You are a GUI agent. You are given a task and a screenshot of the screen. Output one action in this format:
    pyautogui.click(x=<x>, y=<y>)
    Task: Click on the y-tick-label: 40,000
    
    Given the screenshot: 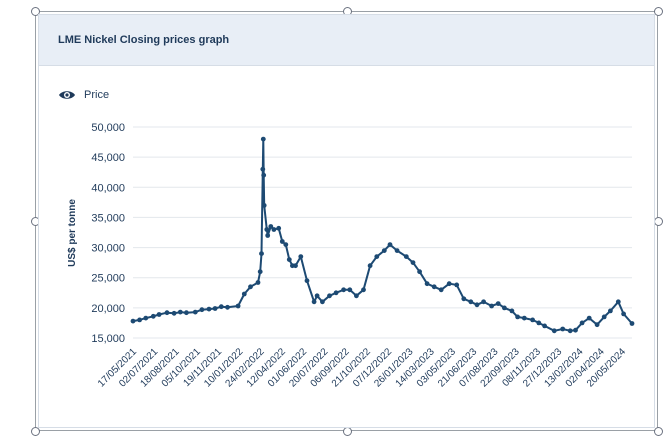 What is the action you would take?
    pyautogui.click(x=108, y=188)
    